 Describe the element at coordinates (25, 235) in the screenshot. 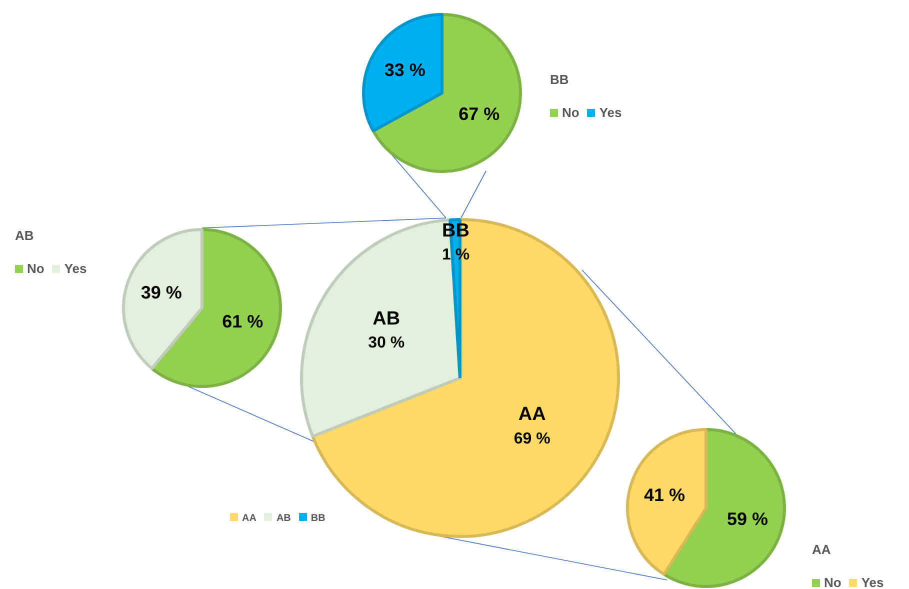

I see `chart-title: AB` at that location.